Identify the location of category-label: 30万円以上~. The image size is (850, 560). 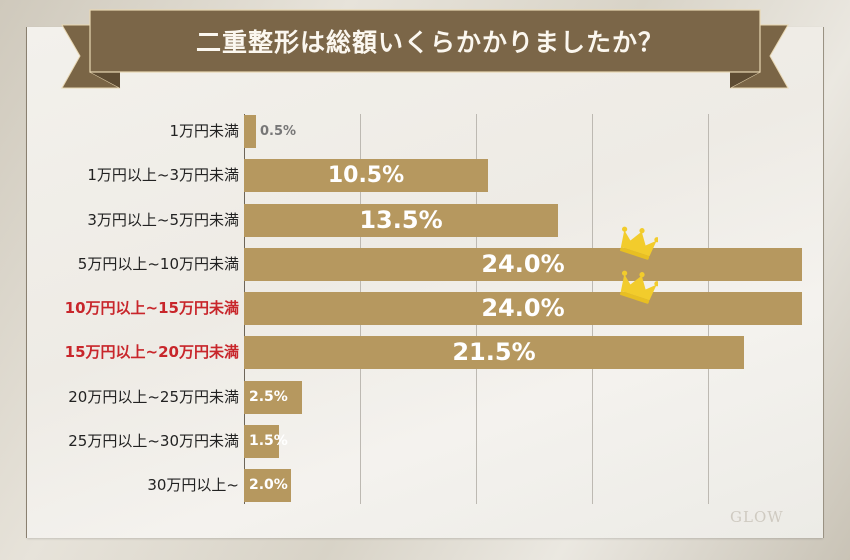
(193, 485).